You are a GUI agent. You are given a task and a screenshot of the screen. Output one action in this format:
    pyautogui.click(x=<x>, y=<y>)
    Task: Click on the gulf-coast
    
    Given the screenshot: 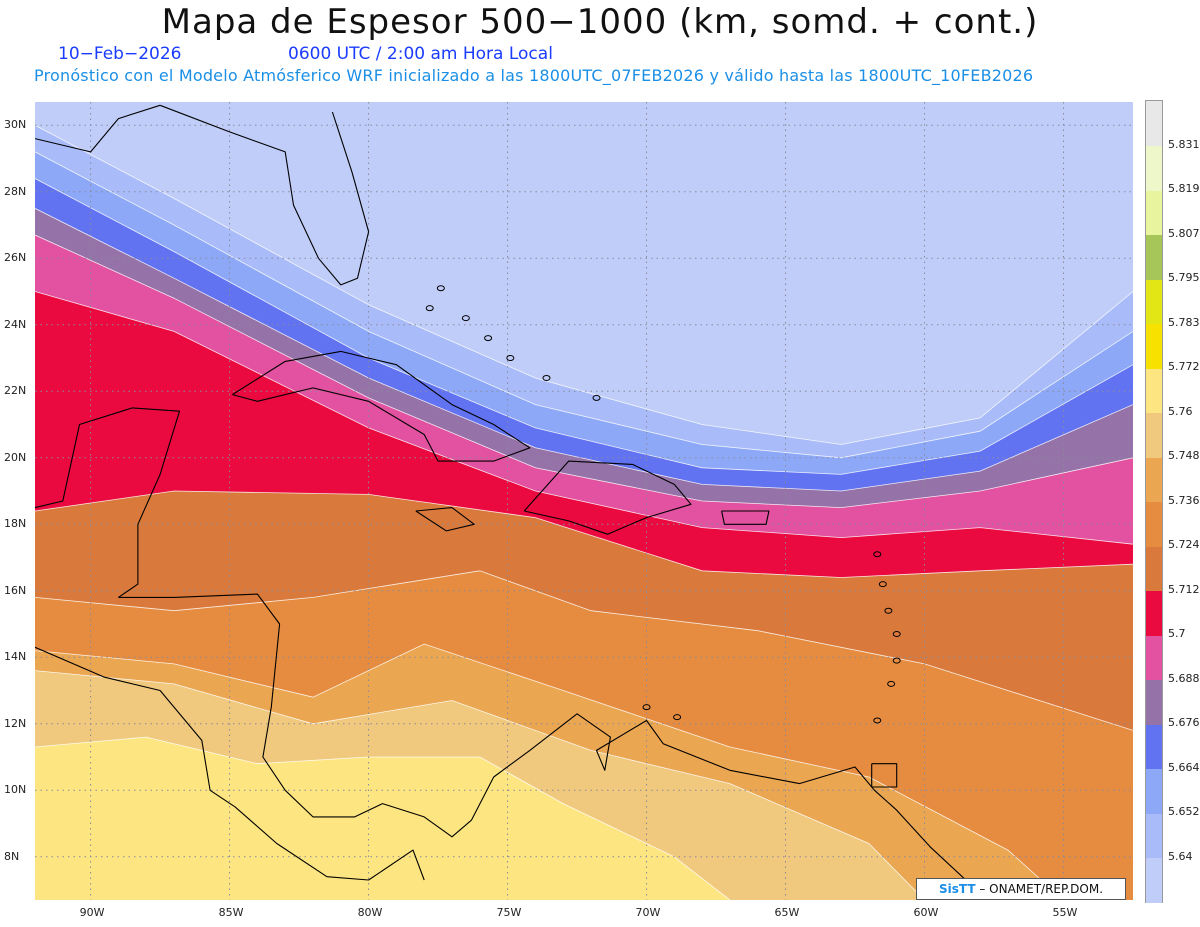 What is the action you would take?
    pyautogui.click(x=98, y=128)
    